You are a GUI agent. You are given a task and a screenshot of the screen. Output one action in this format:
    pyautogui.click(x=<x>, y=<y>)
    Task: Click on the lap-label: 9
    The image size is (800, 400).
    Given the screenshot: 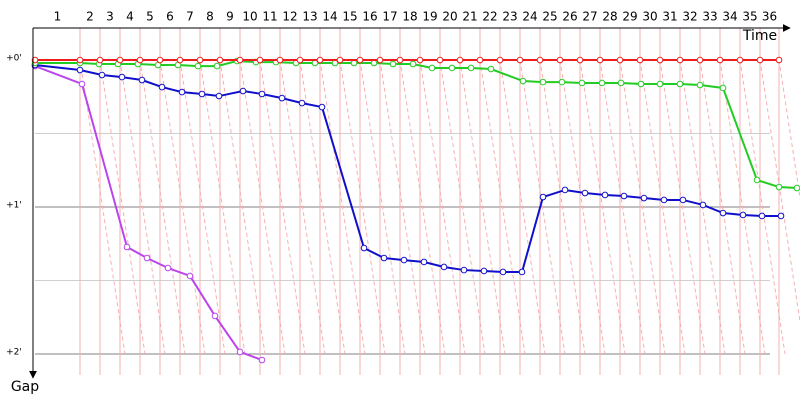 What is the action you would take?
    pyautogui.click(x=230, y=17)
    